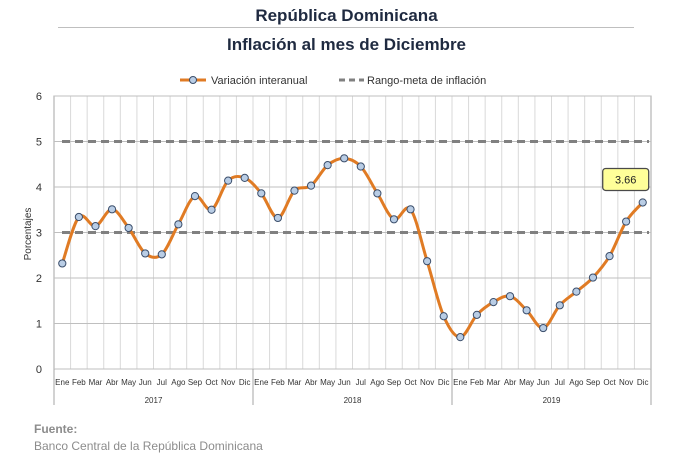  What do you see at coordinates (39, 325) in the screenshot?
I see `y-tick-label: 1` at bounding box center [39, 325].